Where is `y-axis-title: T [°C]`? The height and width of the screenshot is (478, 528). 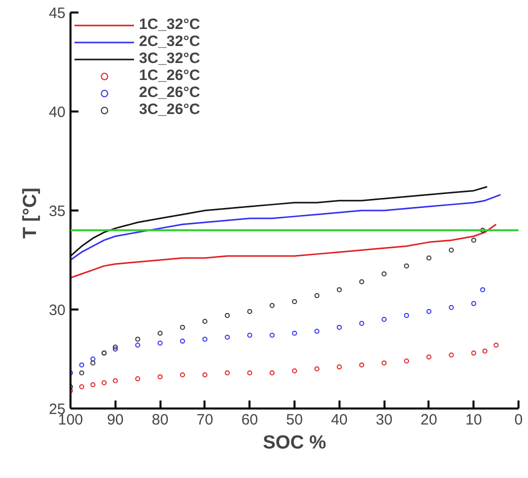 y-axis-title: T [°C] is located at coordinates (30, 213).